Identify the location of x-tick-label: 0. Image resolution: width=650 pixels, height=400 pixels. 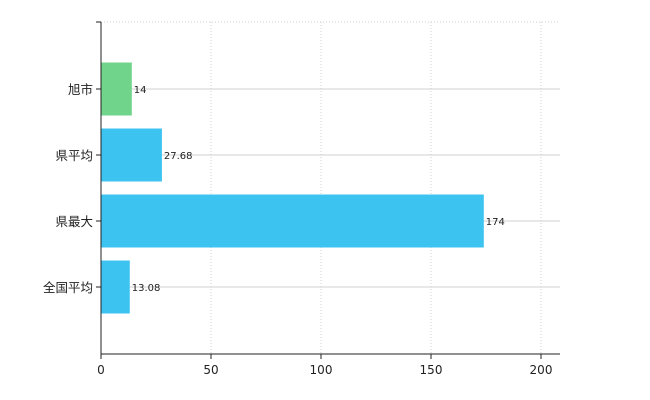
(101, 370).